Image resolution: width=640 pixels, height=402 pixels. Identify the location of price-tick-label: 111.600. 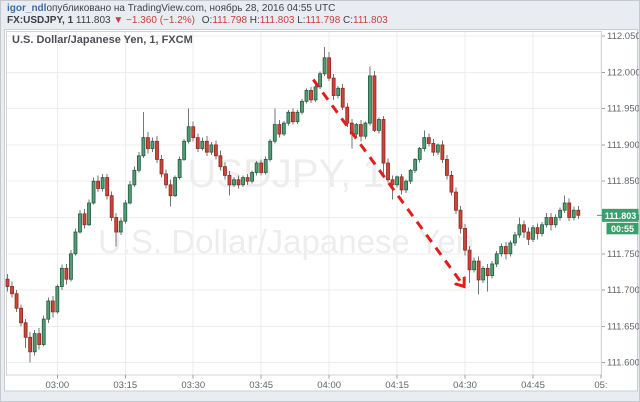
(623, 363).